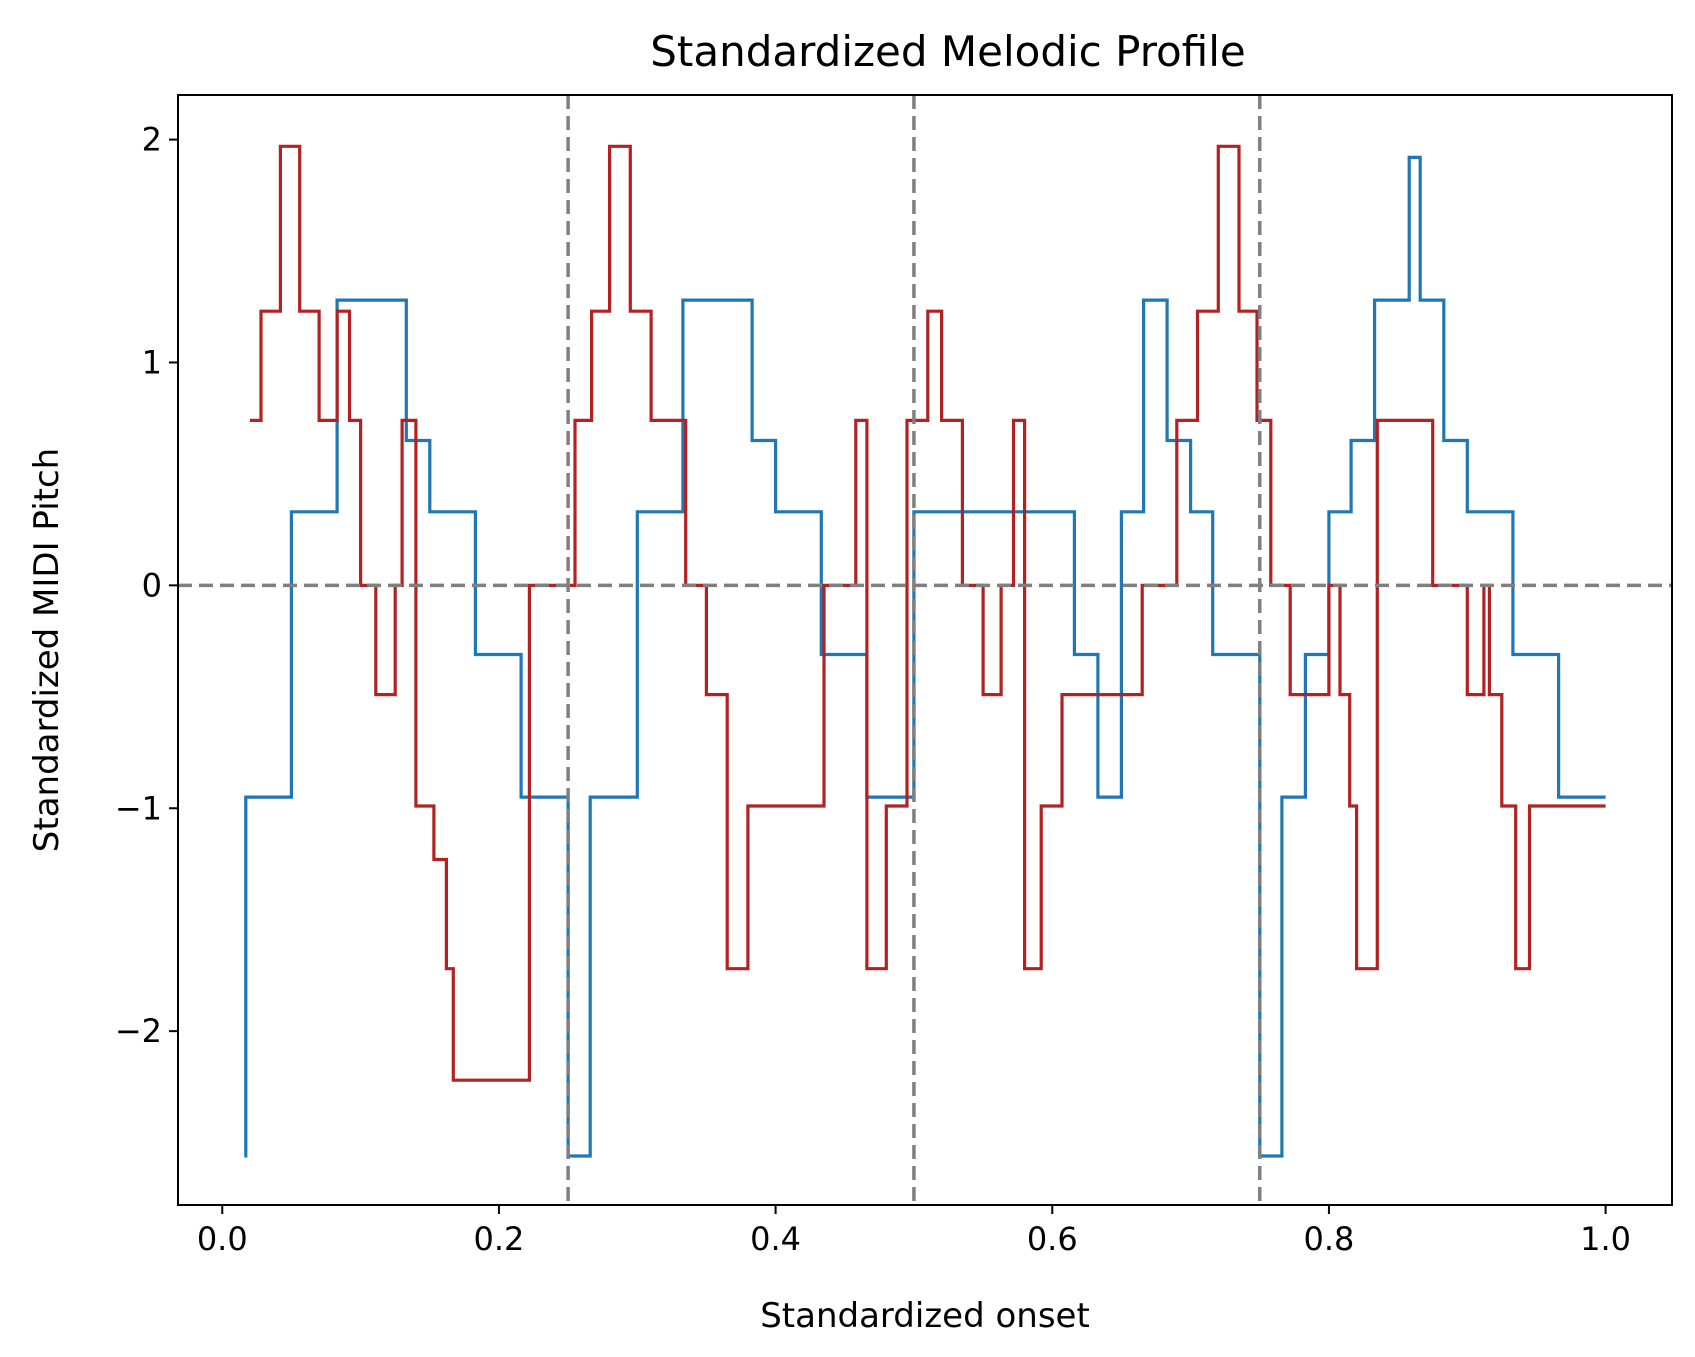  What do you see at coordinates (498, 1239) in the screenshot?
I see `x-tick-label: 0.2` at bounding box center [498, 1239].